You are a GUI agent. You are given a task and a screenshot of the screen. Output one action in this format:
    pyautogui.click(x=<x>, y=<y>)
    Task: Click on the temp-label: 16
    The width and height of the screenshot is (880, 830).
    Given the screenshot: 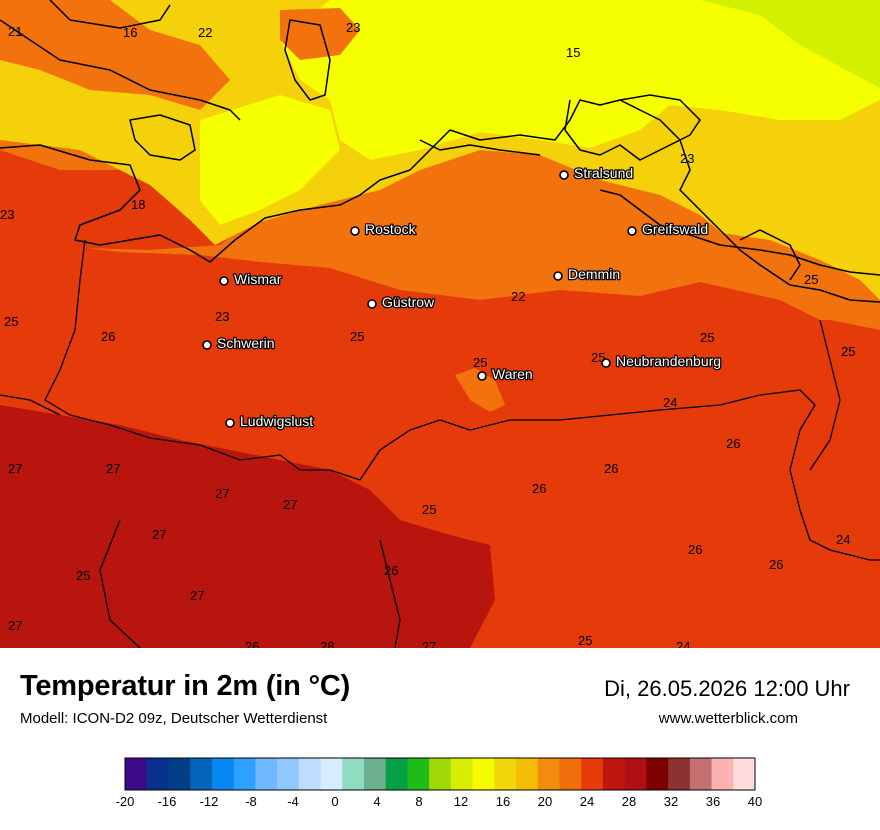 What is the action you would take?
    pyautogui.click(x=130, y=32)
    